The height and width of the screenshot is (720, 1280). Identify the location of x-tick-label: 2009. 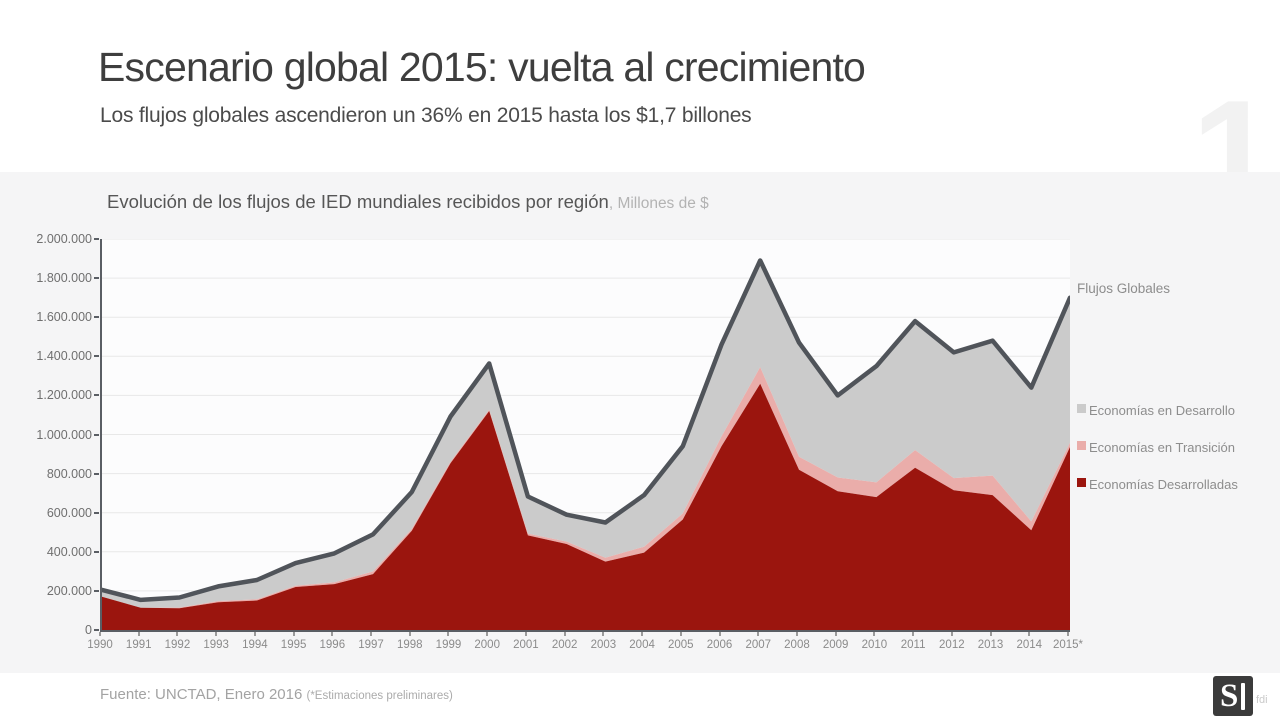
(835, 645).